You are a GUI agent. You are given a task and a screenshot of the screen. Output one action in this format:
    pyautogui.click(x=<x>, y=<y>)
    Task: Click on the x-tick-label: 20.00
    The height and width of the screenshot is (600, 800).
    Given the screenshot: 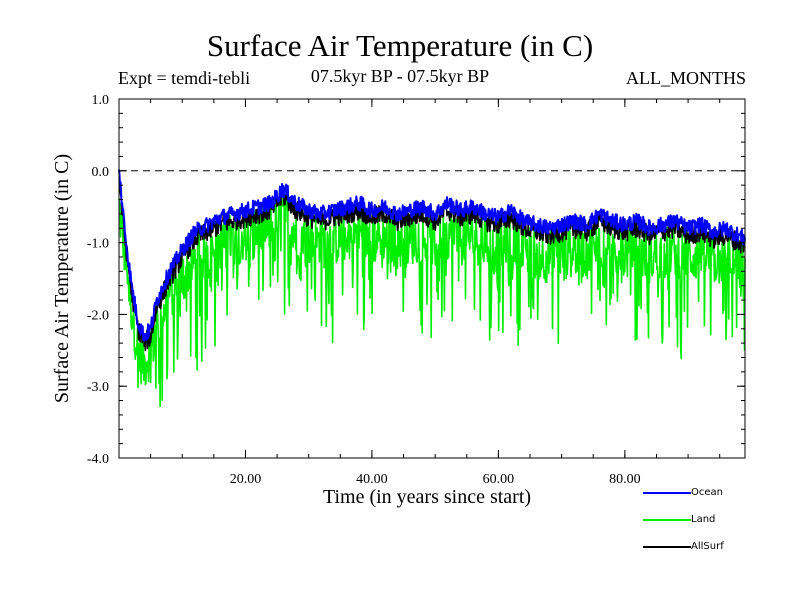 What is the action you would take?
    pyautogui.click(x=246, y=479)
    